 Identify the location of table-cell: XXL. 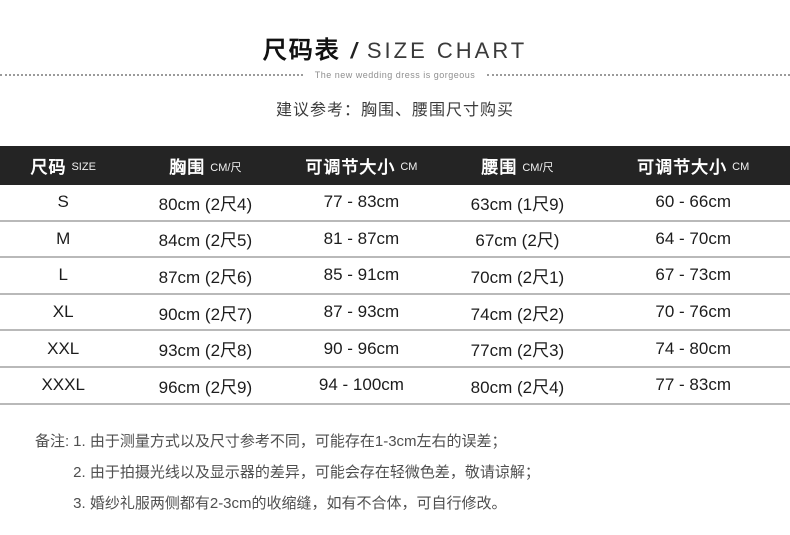
(63, 348).